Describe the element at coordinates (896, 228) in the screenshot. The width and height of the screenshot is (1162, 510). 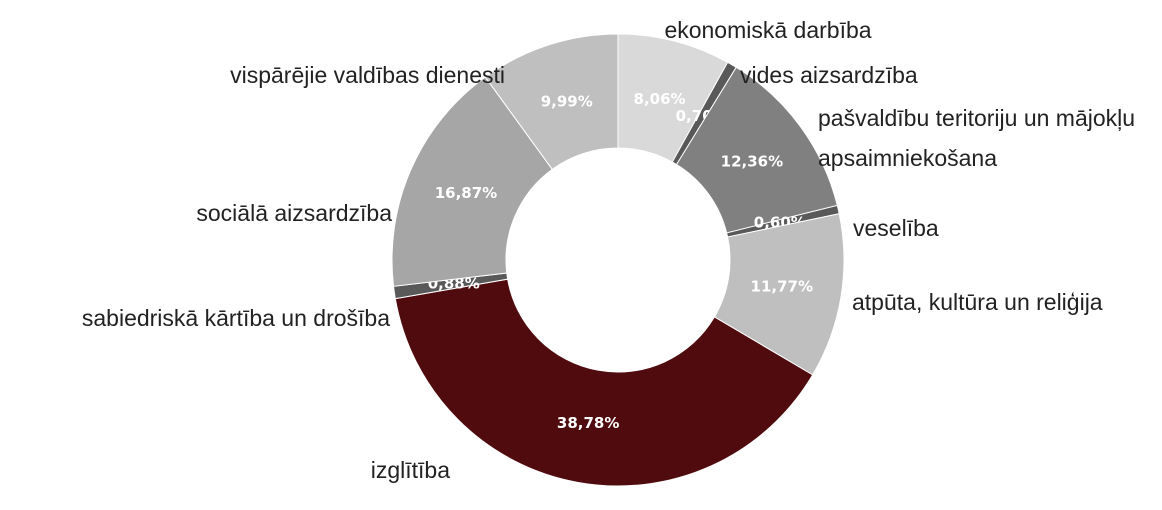
I see `category-label: veselība` at that location.